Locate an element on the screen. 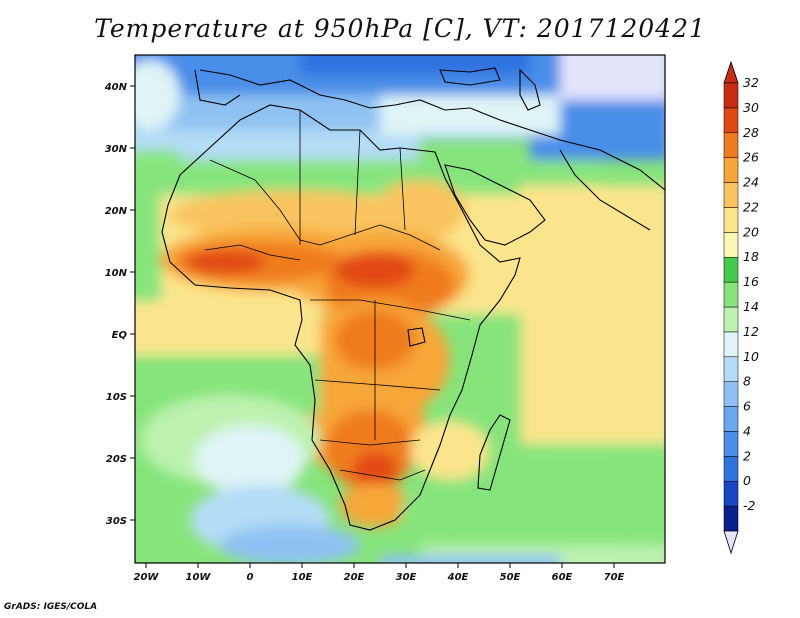 This screenshot has width=800, height=618. lon-tick-label: 10E is located at coordinates (302, 577).